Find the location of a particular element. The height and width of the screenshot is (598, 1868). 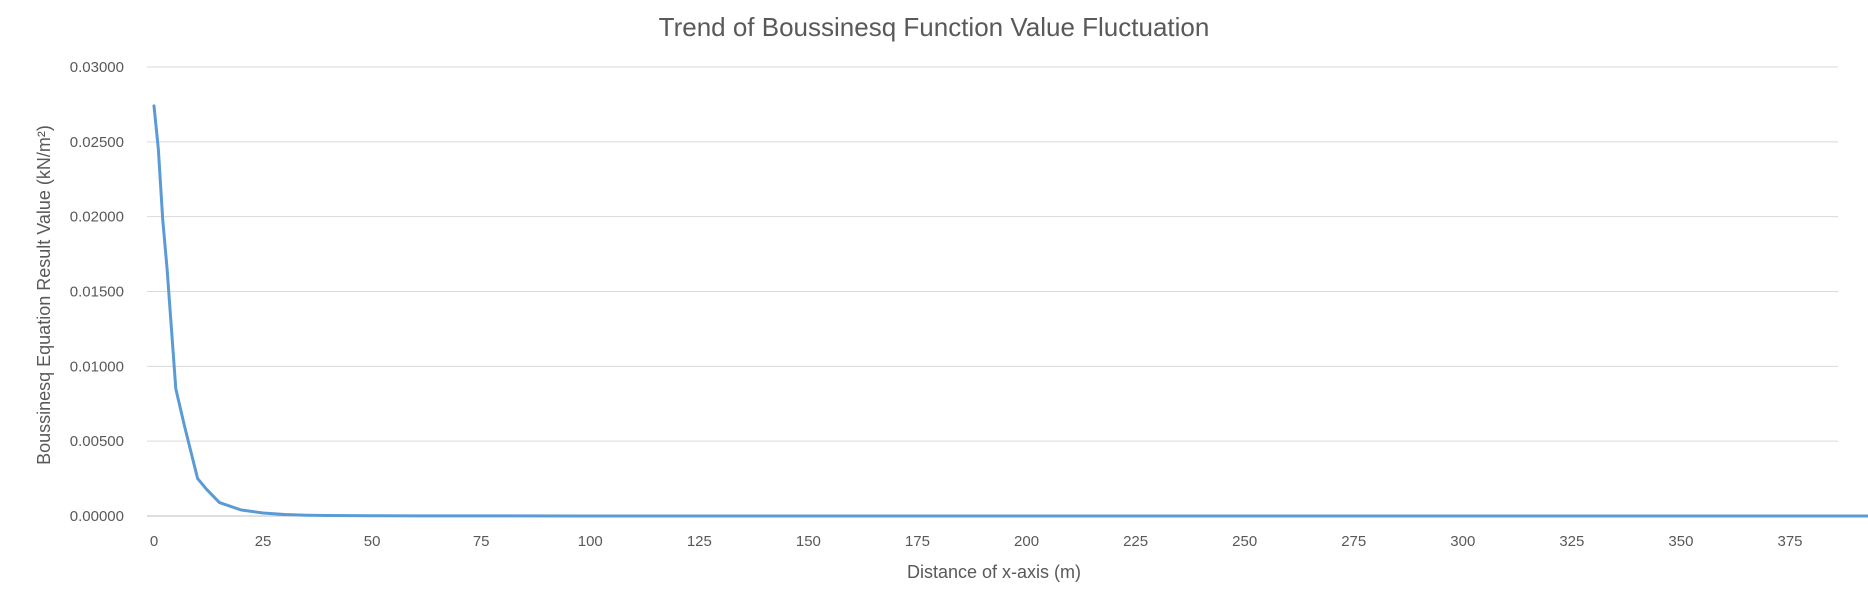

x-tick-label: 200 is located at coordinates (1026, 541).